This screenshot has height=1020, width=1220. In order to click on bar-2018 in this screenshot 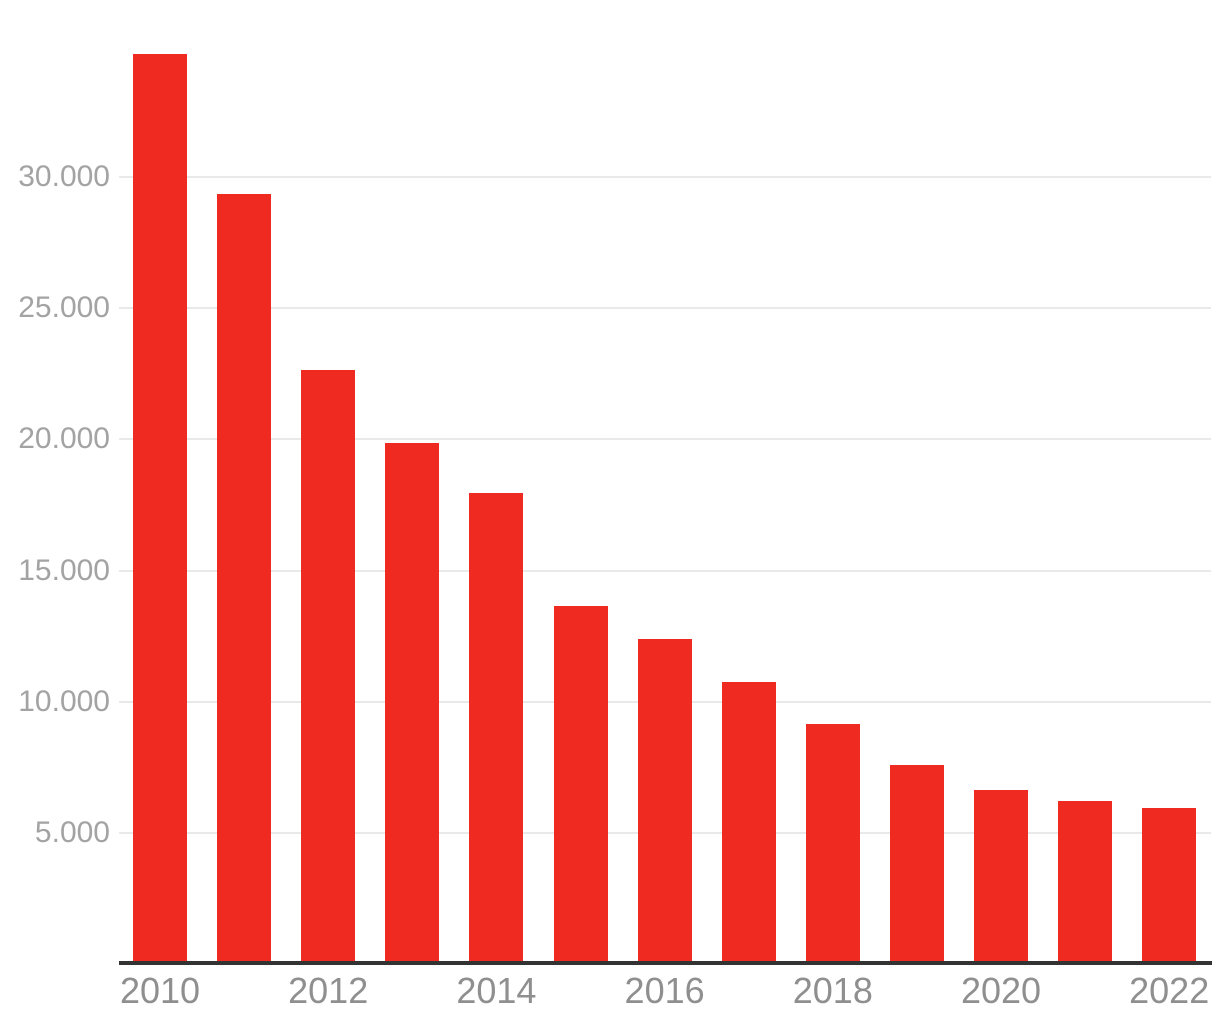, I will do `click(832, 842)`.